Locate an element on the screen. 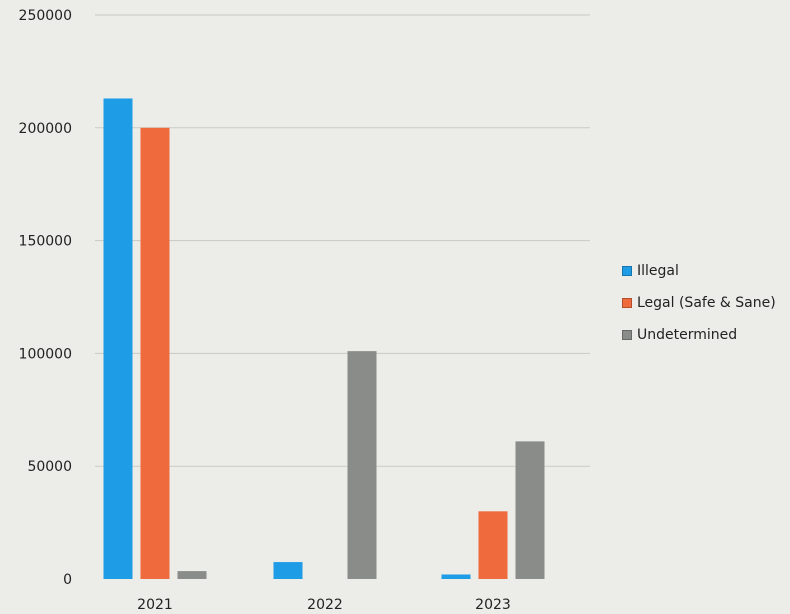  y-tick-label: 200000 is located at coordinates (45, 129).